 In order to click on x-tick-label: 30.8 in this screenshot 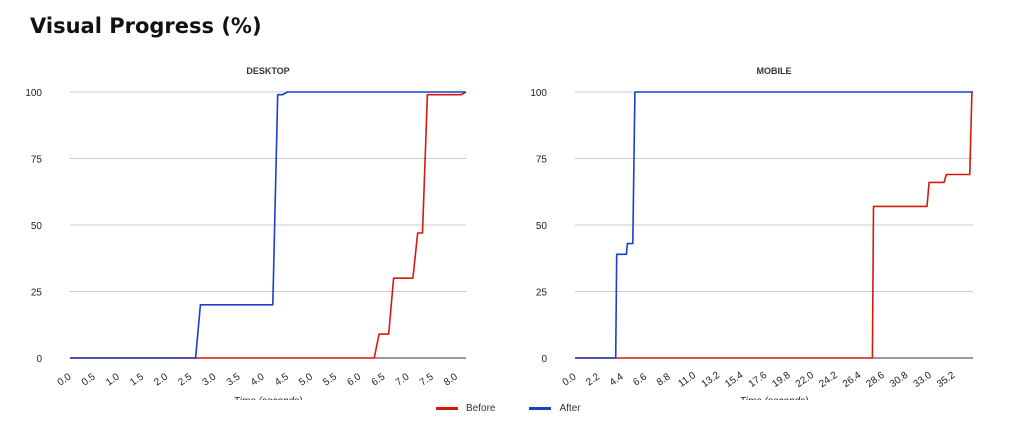, I will do `click(899, 380)`.